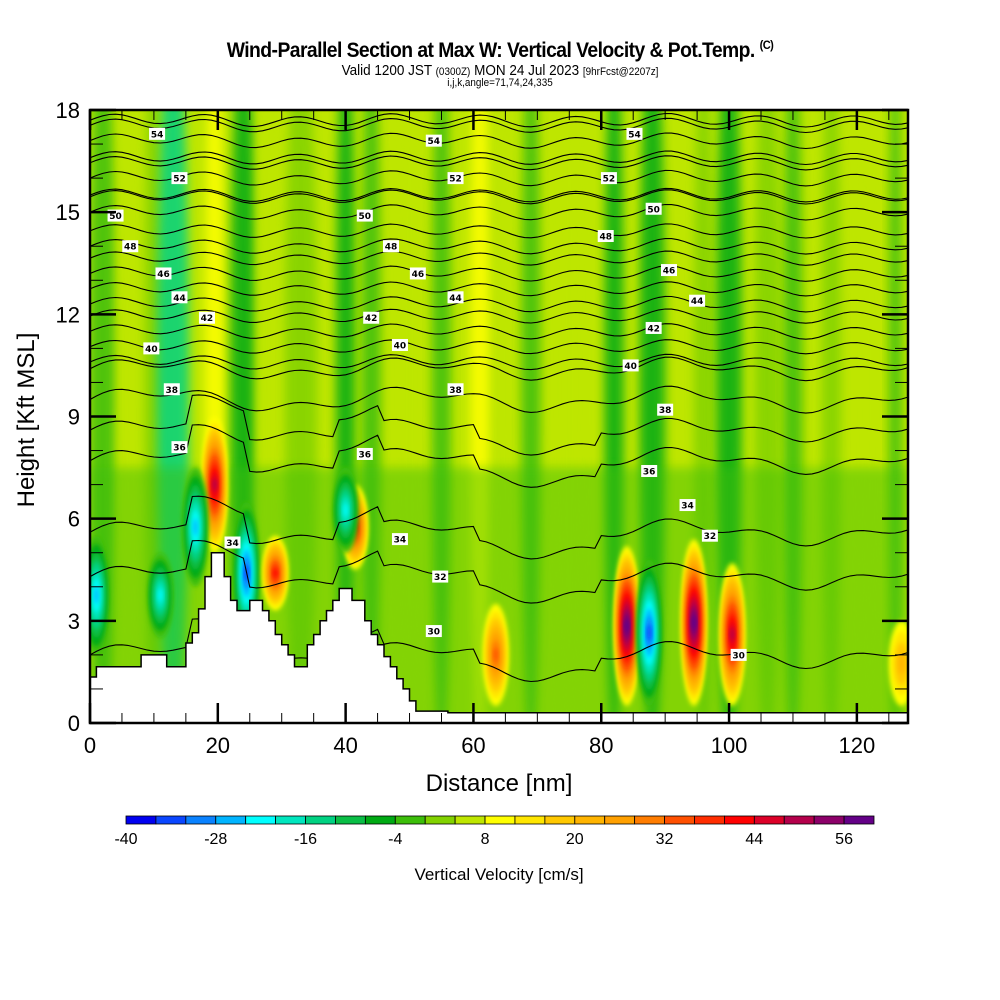 The width and height of the screenshot is (1000, 1000). I want to click on colorbar-tick-labels: -40 -28 -16 -4 8 20 32 44 56, so click(483, 839).